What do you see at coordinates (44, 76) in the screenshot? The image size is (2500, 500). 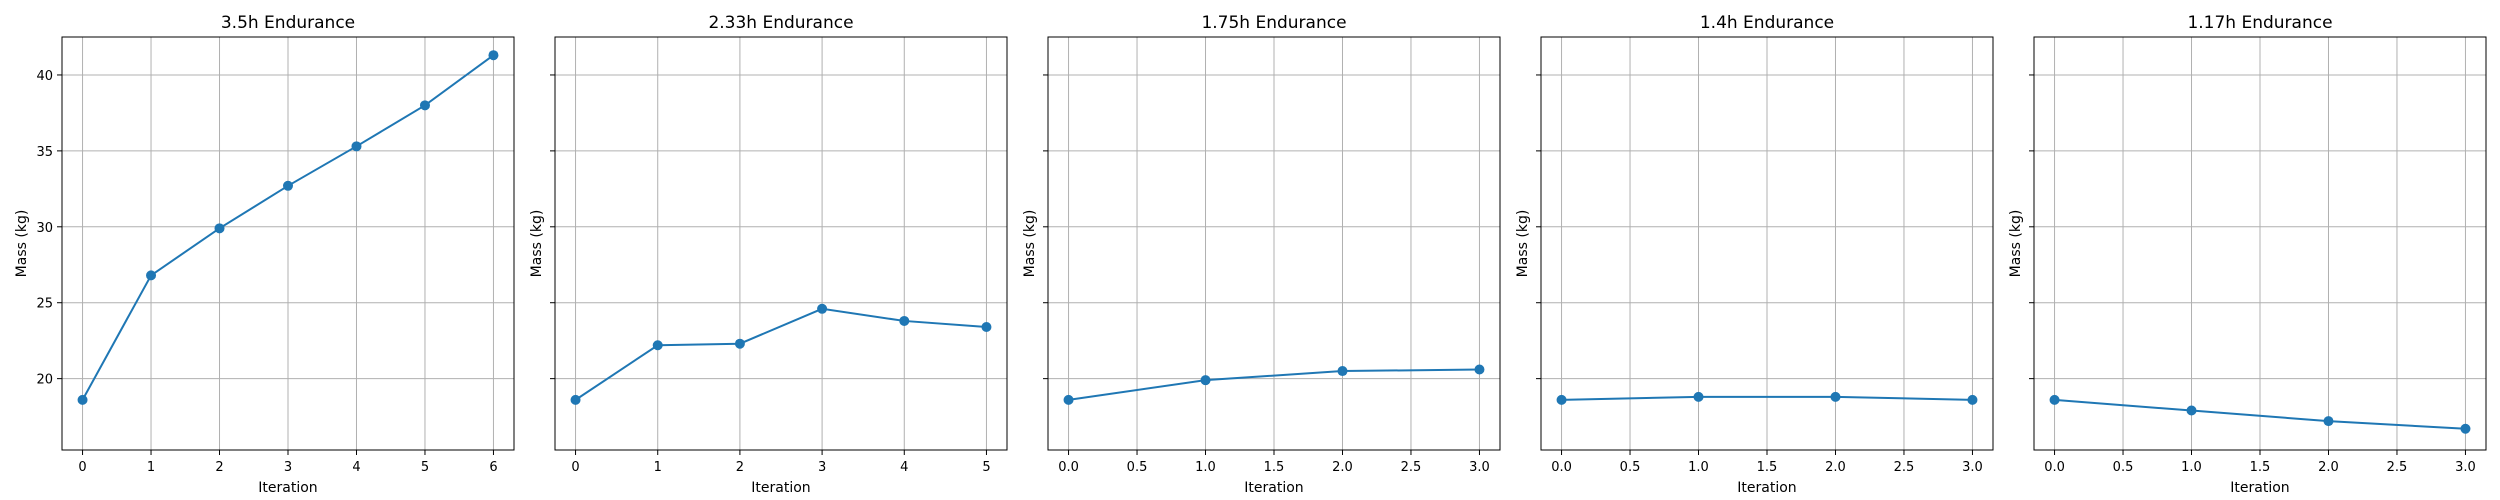 I see `y-tick-label: 40` at bounding box center [44, 76].